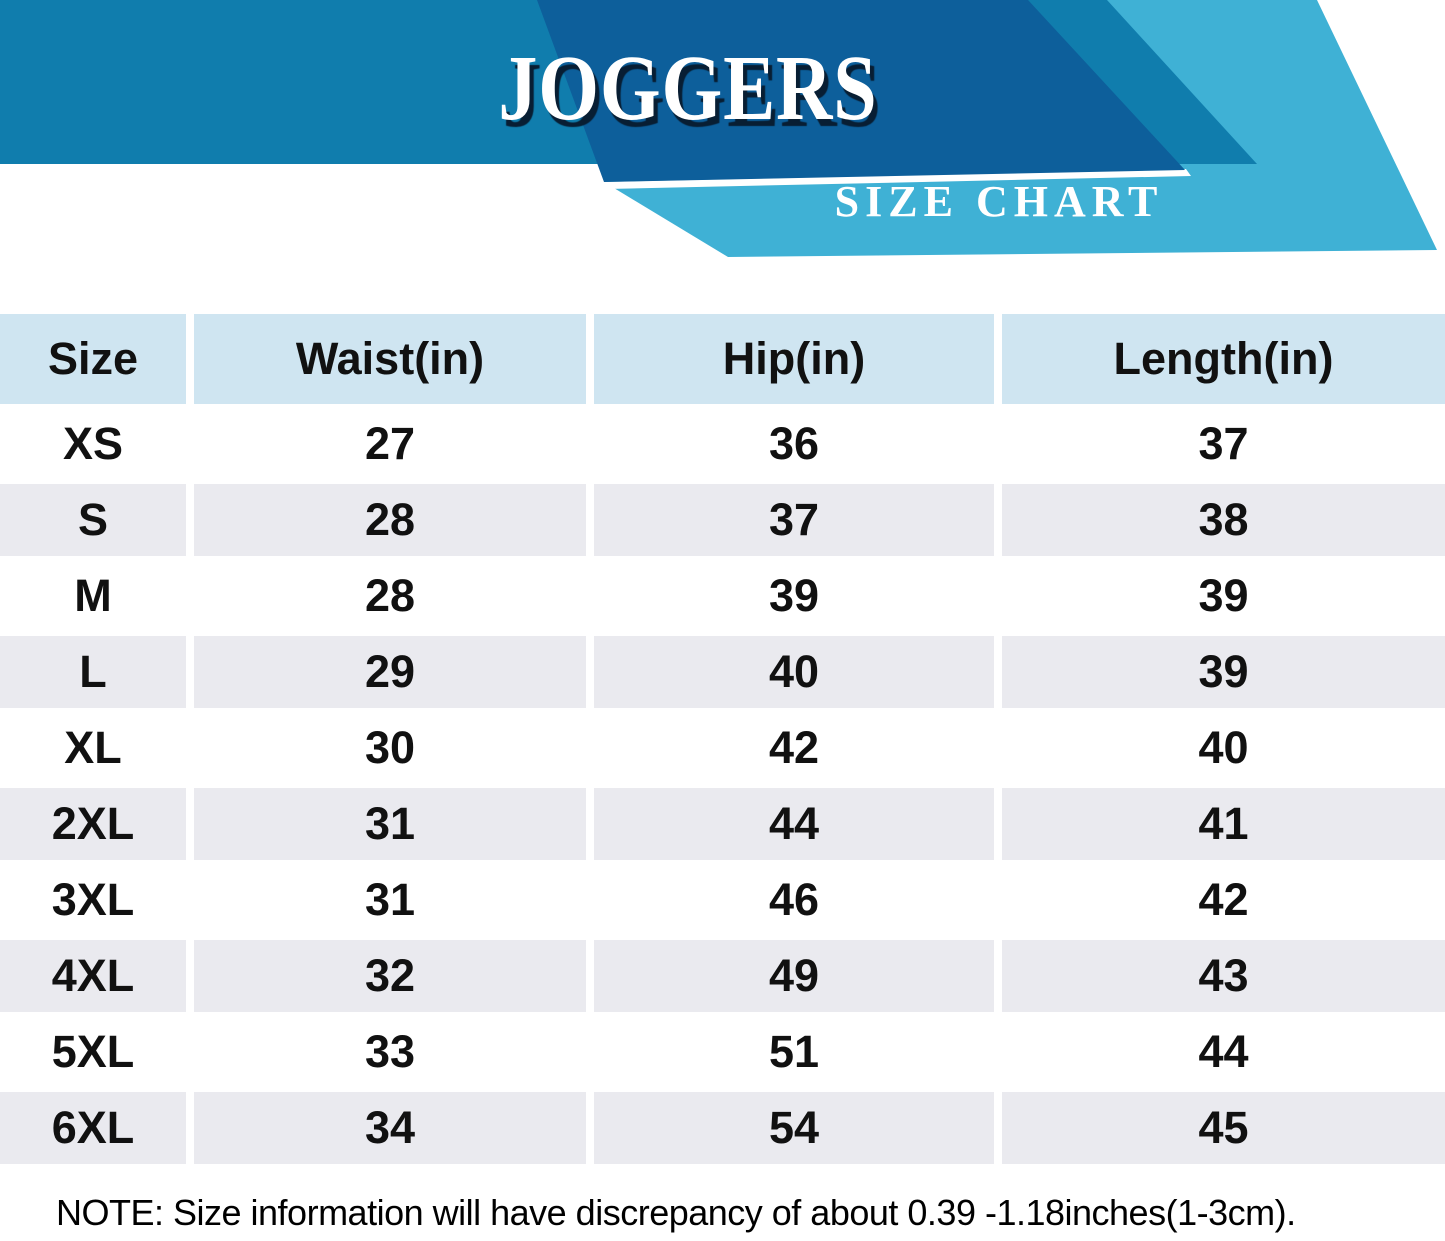 The image size is (1445, 1241). What do you see at coordinates (93, 672) in the screenshot?
I see `size-cell: L` at bounding box center [93, 672].